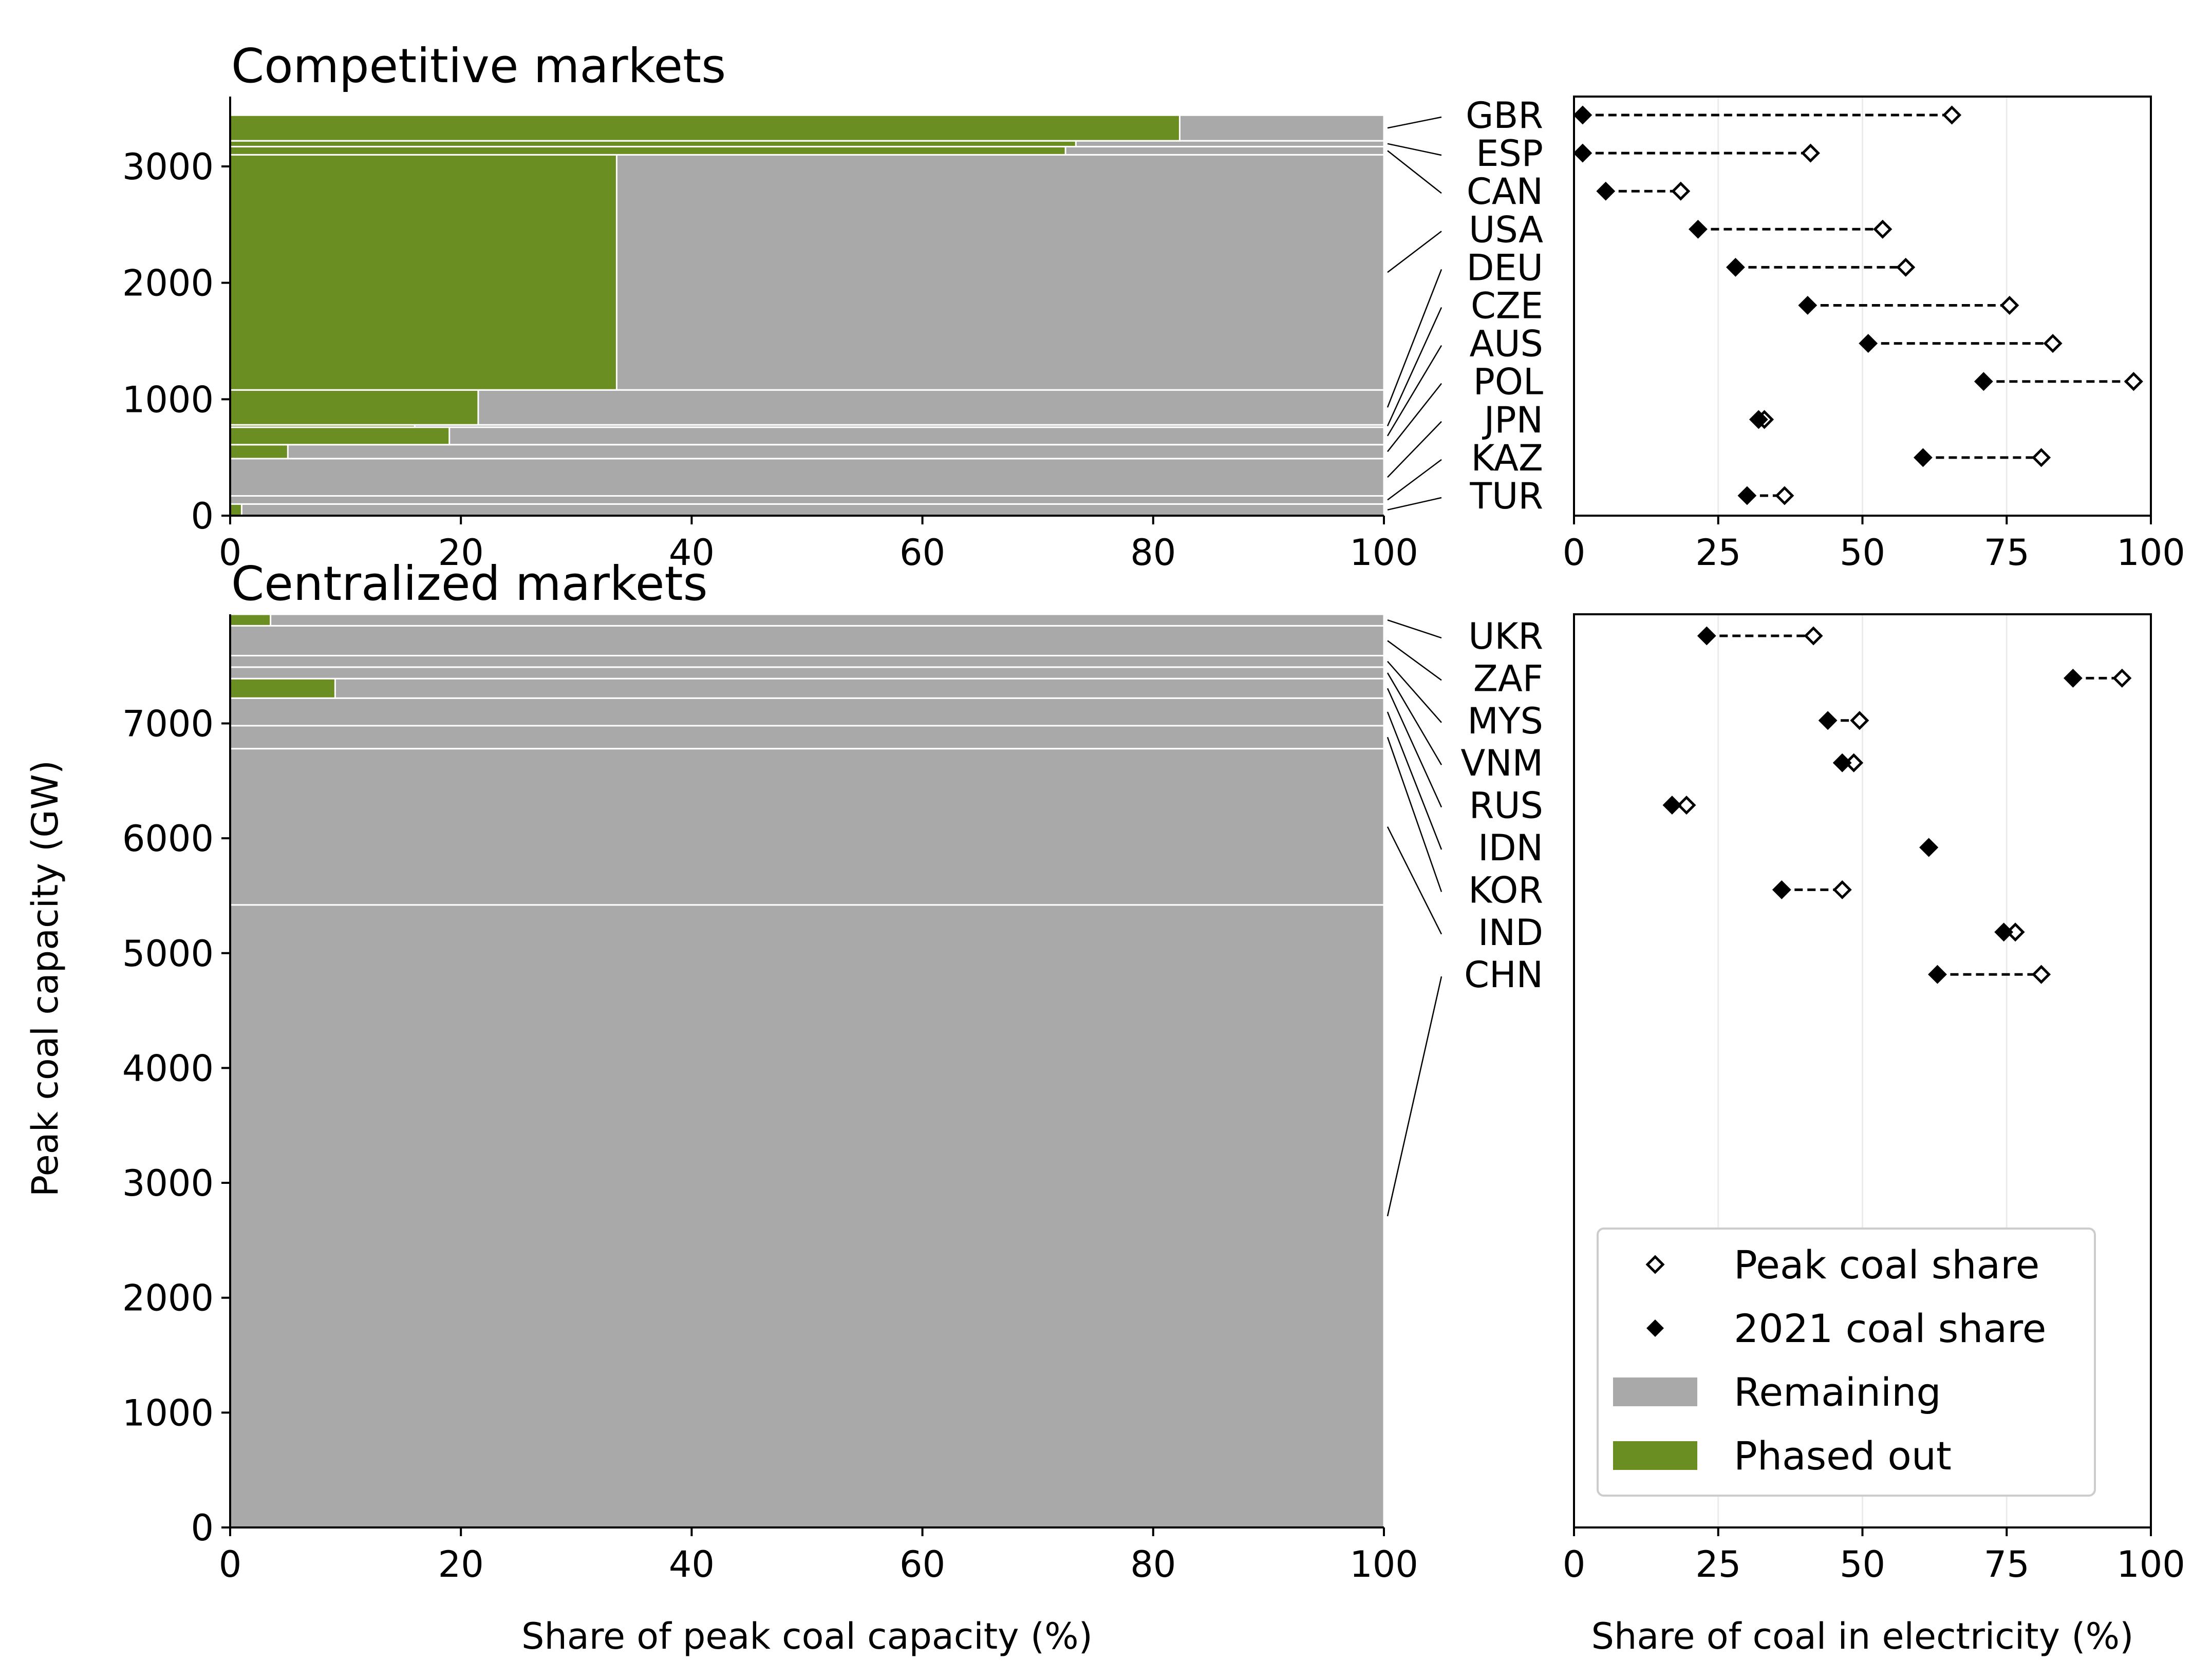 The height and width of the screenshot is (1680, 2211). What do you see at coordinates (1153, 553) in the screenshot?
I see `x-tick-label: 80` at bounding box center [1153, 553].